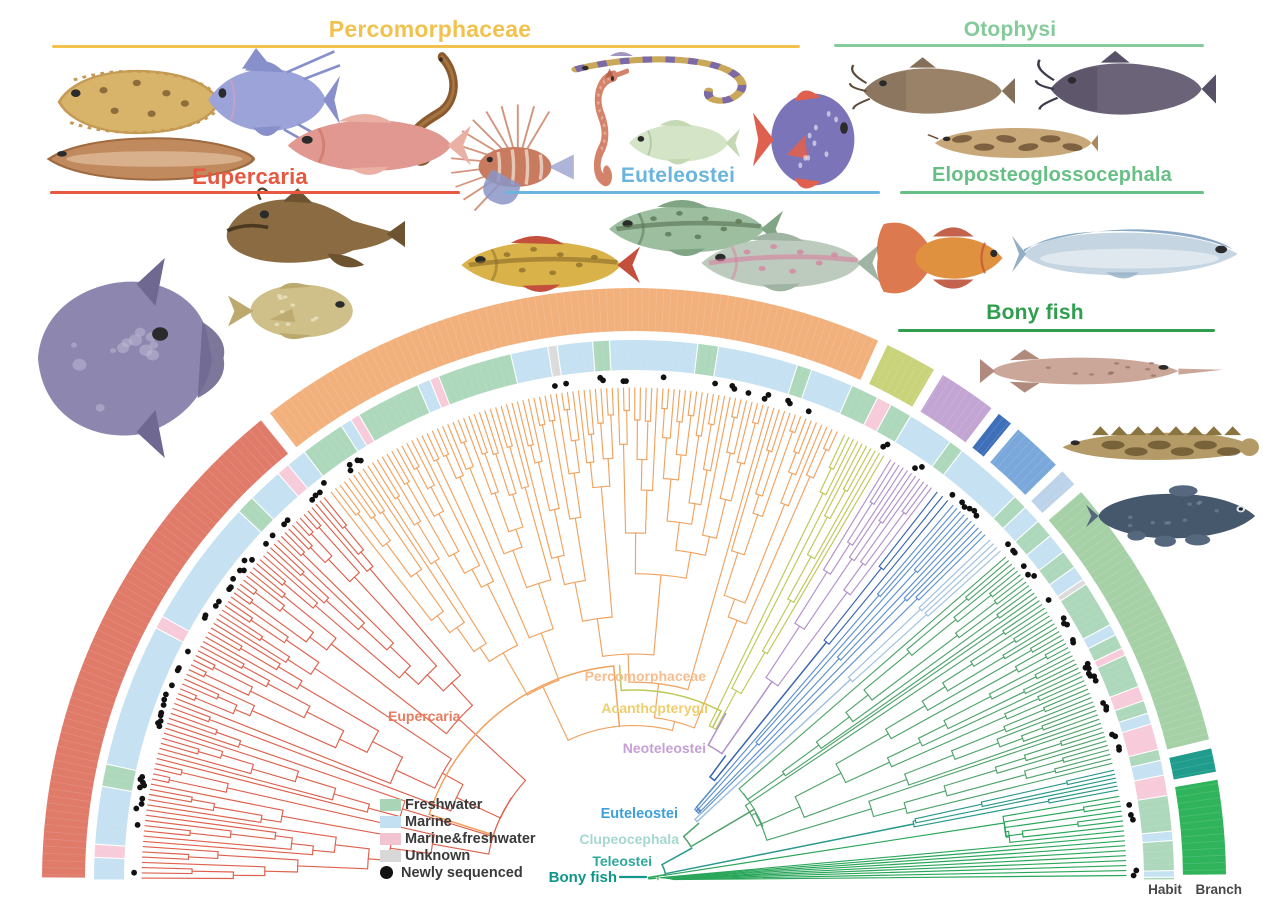  I want to click on legend-item: Unknown, so click(458, 855).